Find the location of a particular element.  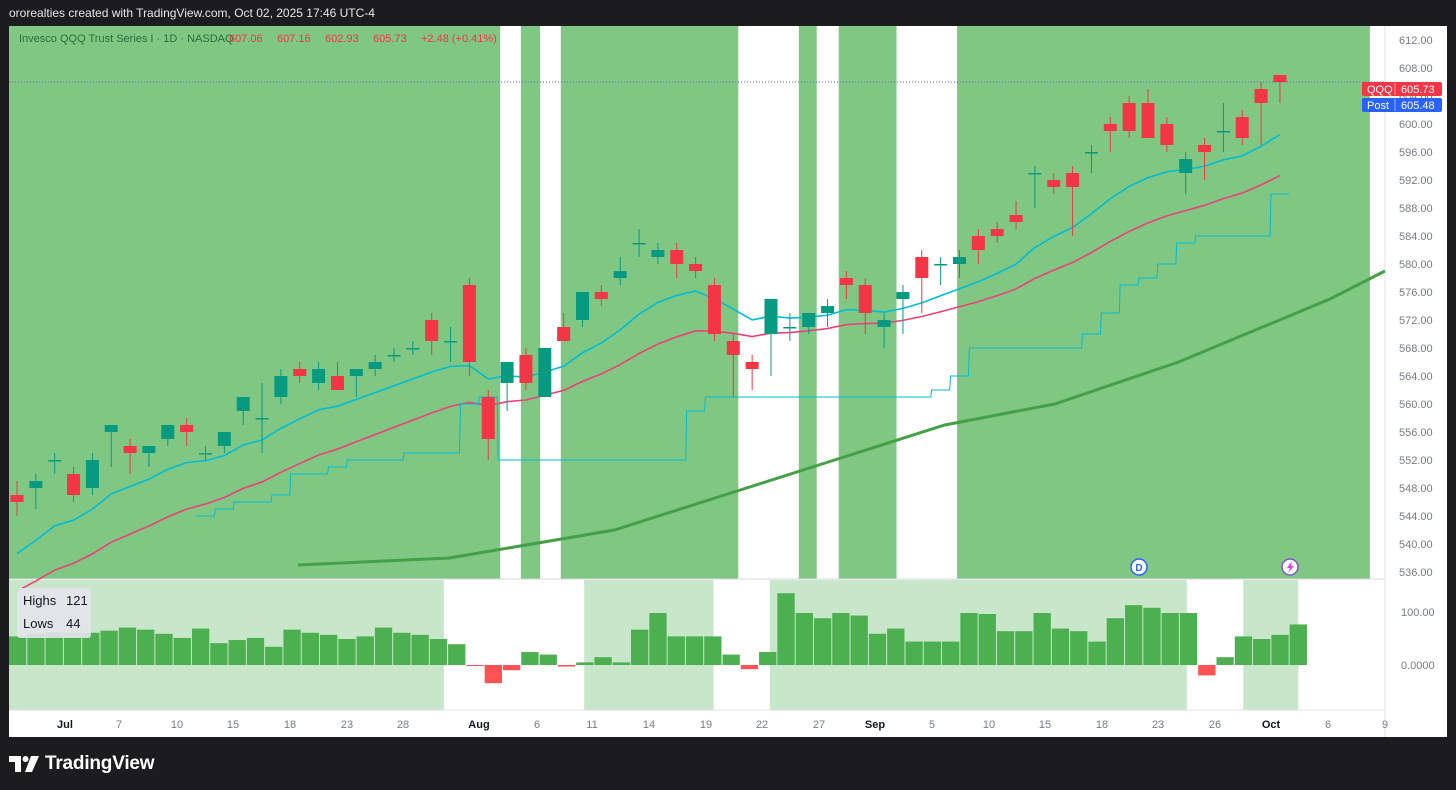

legend-title: Invesco QQQ Trust Series I · 1D · NASDAQ is located at coordinates (126, 39).